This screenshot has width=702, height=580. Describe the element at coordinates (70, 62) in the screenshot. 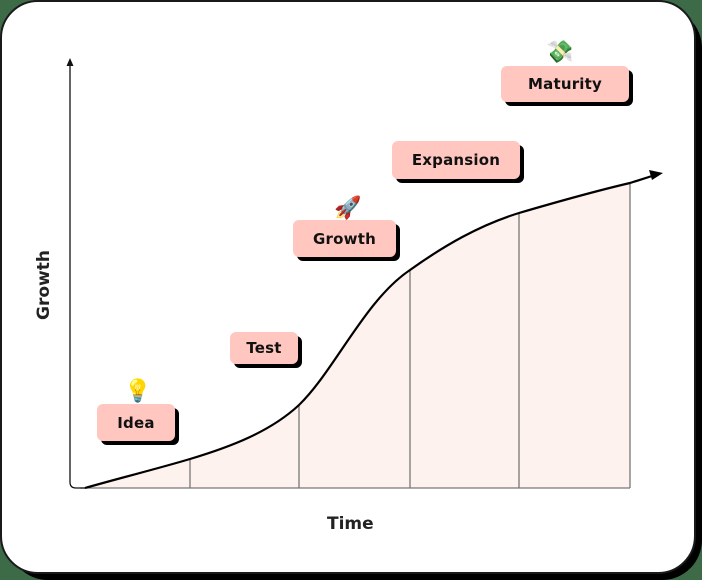

I see `y-axis-arrow-icon` at that location.